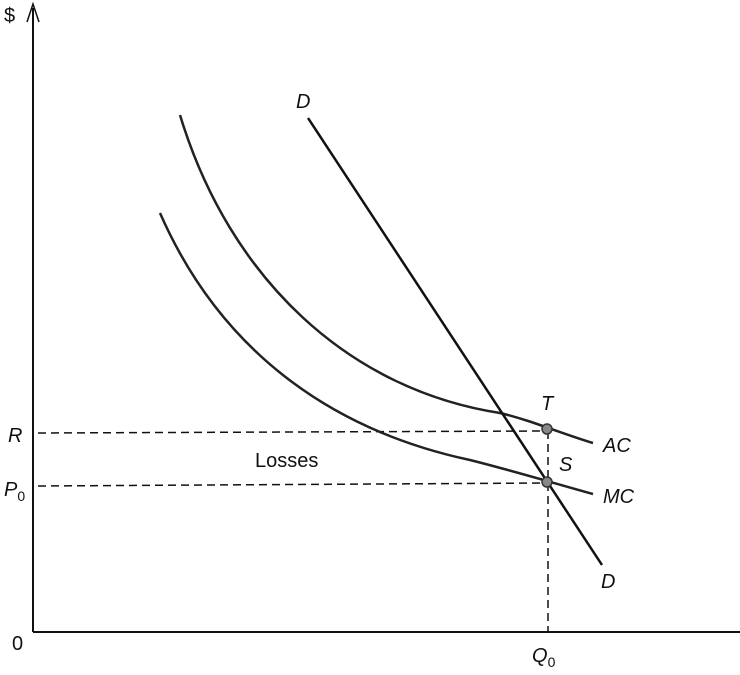 This screenshot has width=740, height=675. I want to click on r-dashed-line, so click(292, 432).